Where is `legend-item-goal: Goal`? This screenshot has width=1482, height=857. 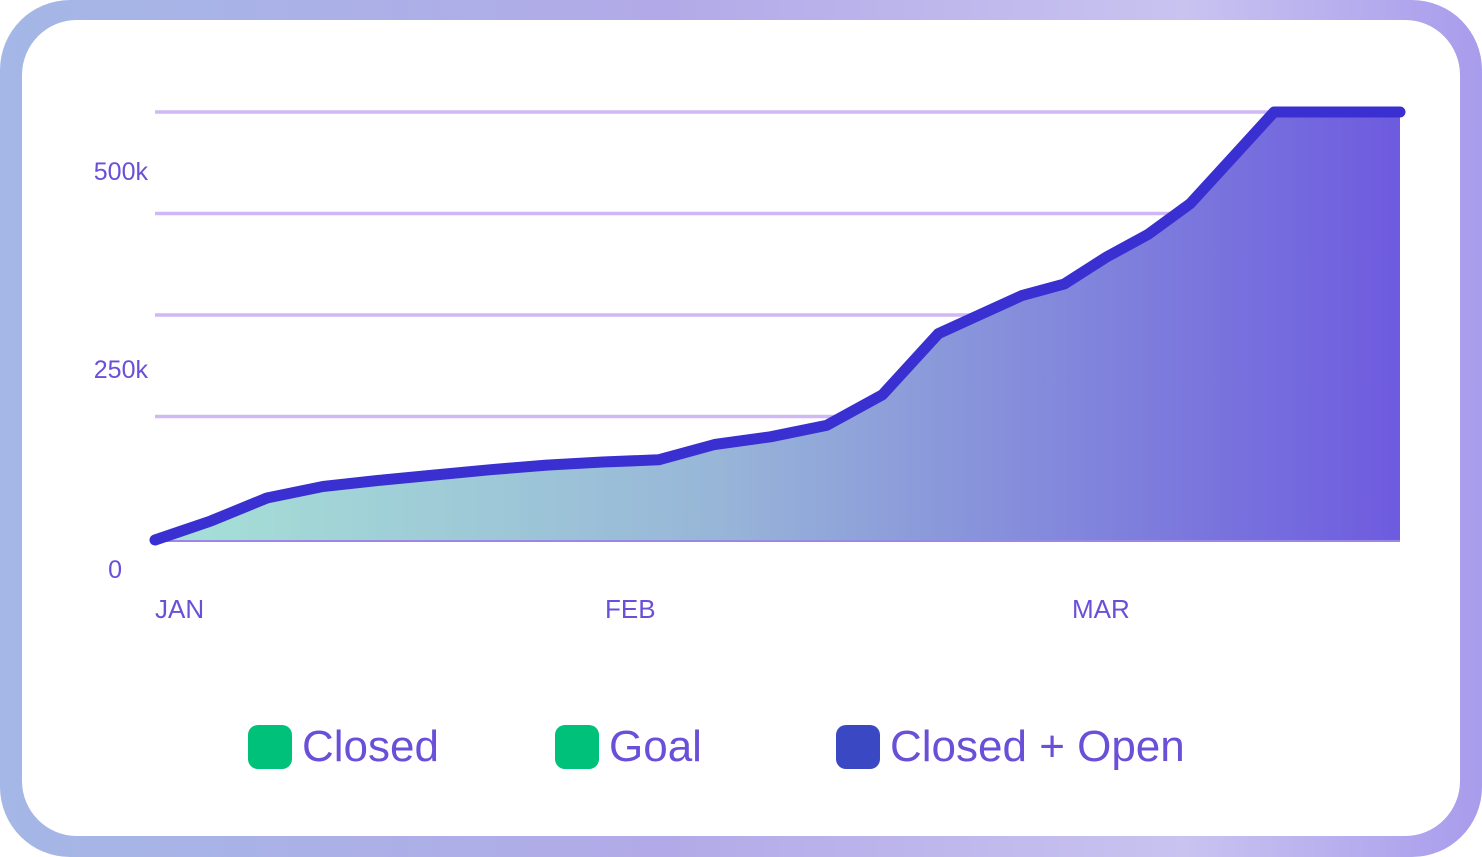 legend-item-goal: Goal is located at coordinates (628, 747).